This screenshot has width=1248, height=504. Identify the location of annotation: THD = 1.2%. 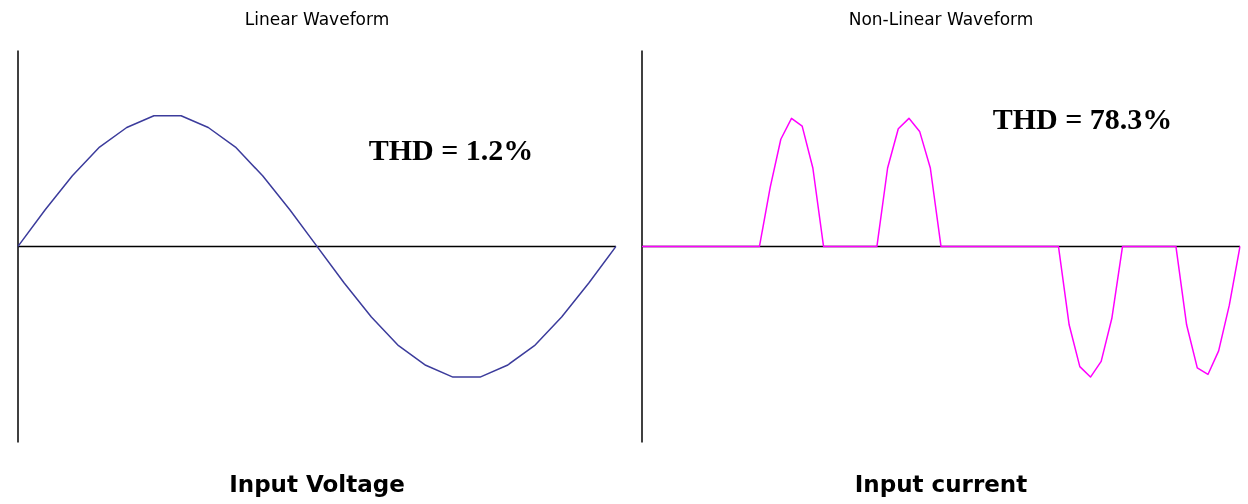
(451, 150).